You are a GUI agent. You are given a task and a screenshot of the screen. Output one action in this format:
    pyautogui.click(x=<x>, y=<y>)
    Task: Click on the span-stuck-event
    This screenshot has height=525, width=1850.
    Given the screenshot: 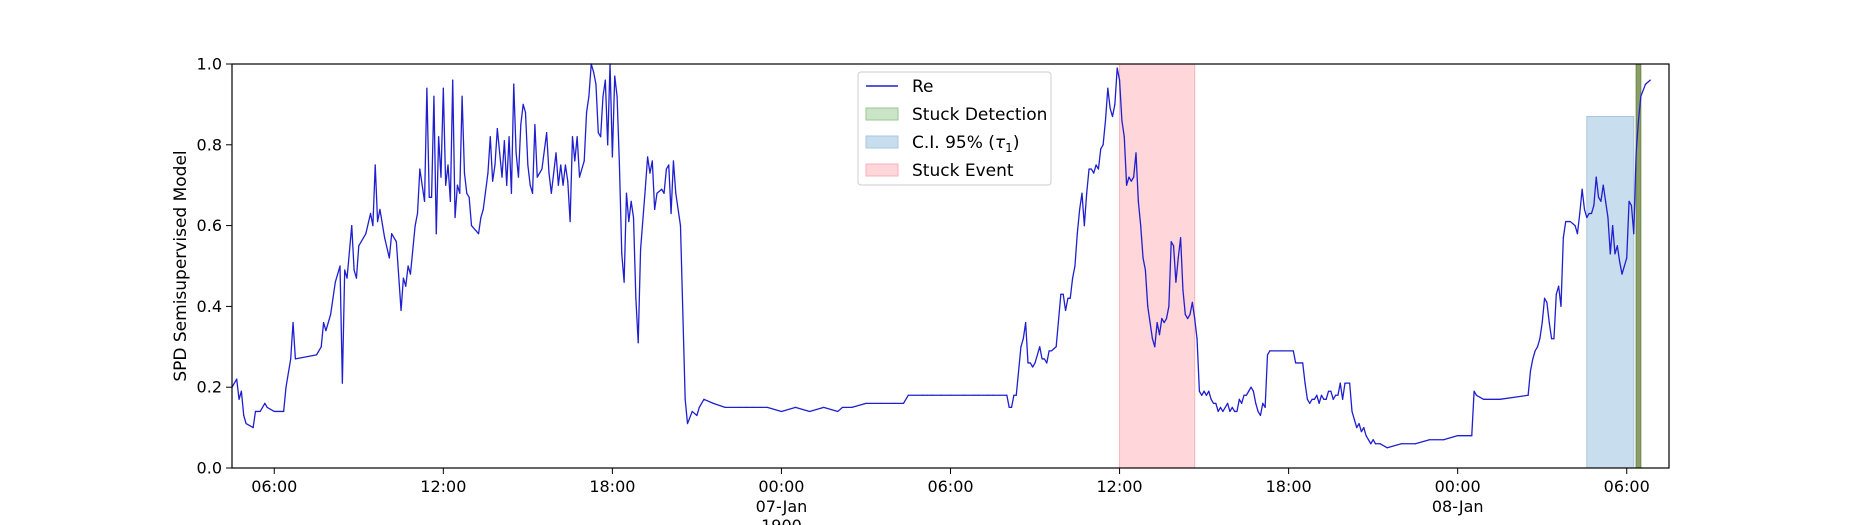 What is the action you would take?
    pyautogui.click(x=1157, y=266)
    